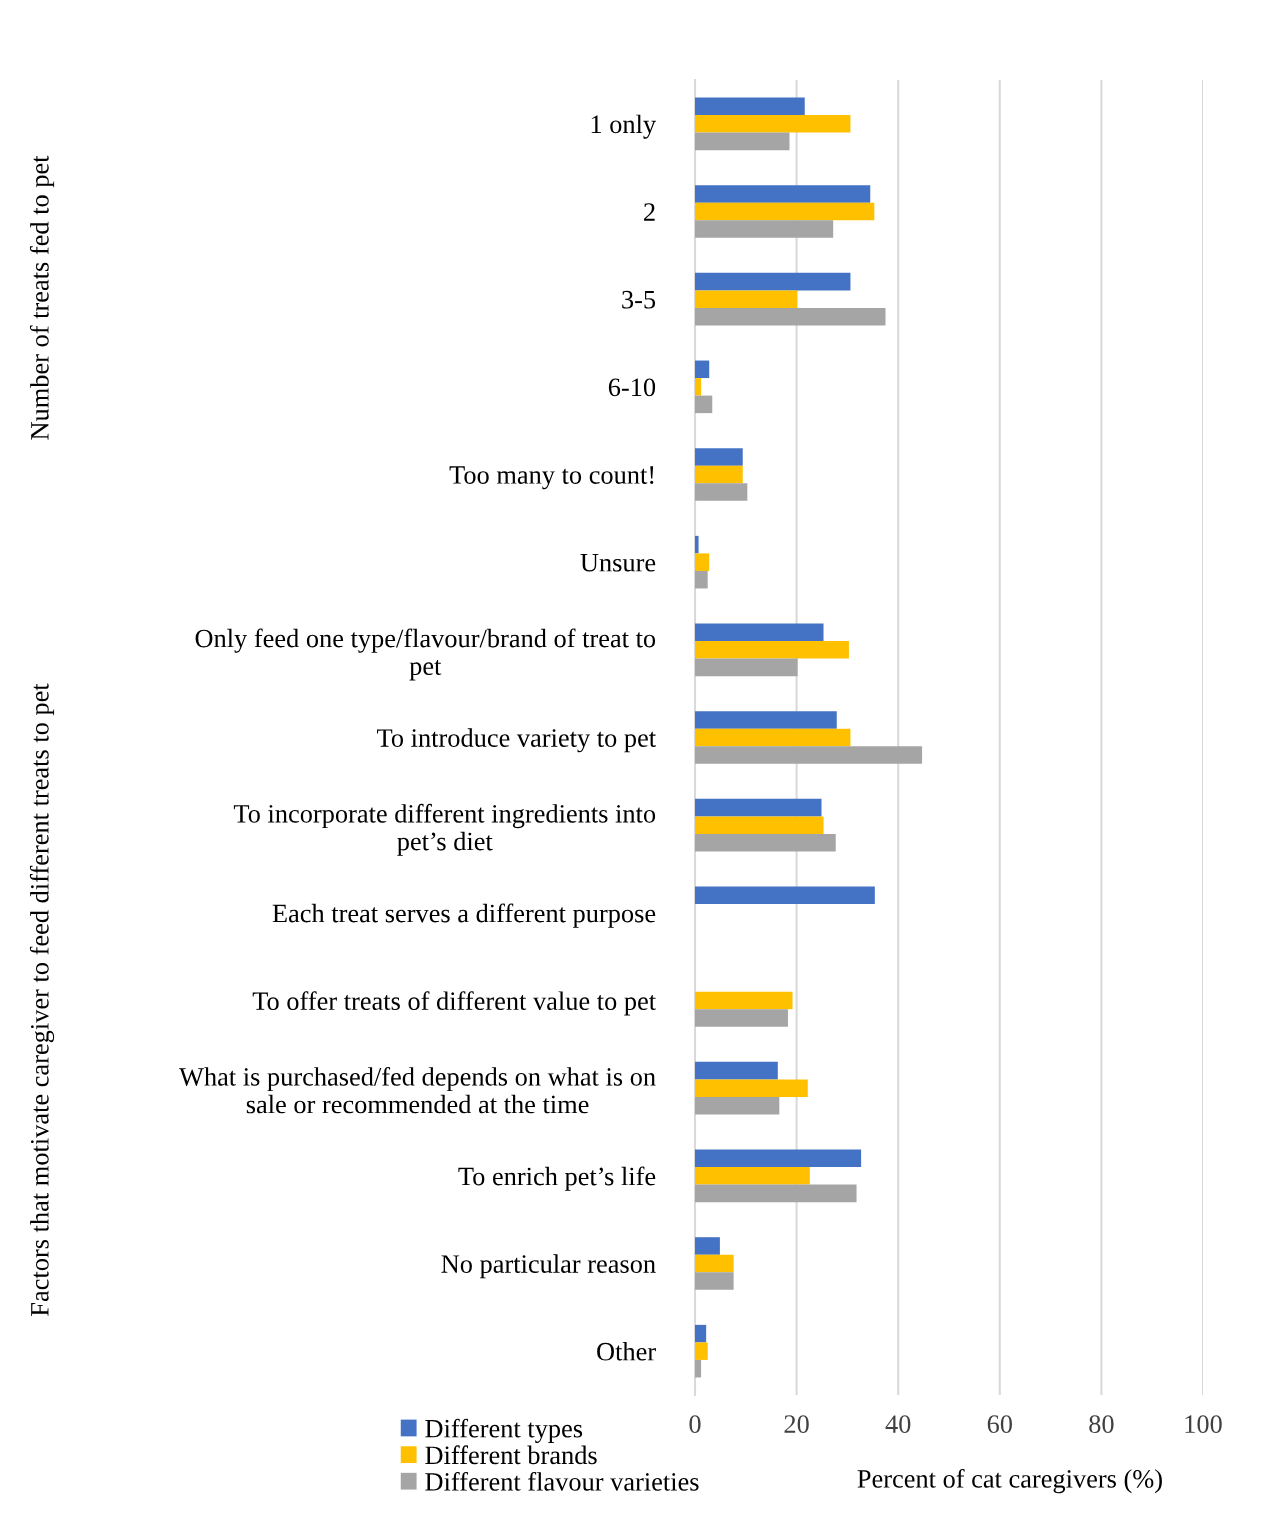 Image resolution: width=1261 pixels, height=1530 pixels. Describe the element at coordinates (511, 1455) in the screenshot. I see `legend-label: Different brands` at that location.